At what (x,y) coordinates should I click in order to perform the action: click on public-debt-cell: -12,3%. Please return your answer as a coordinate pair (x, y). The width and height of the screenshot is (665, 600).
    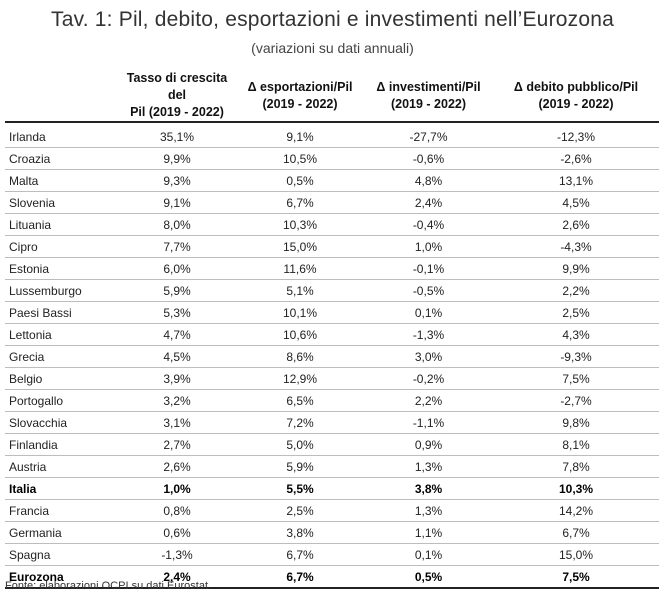
    Looking at the image, I should click on (576, 135).